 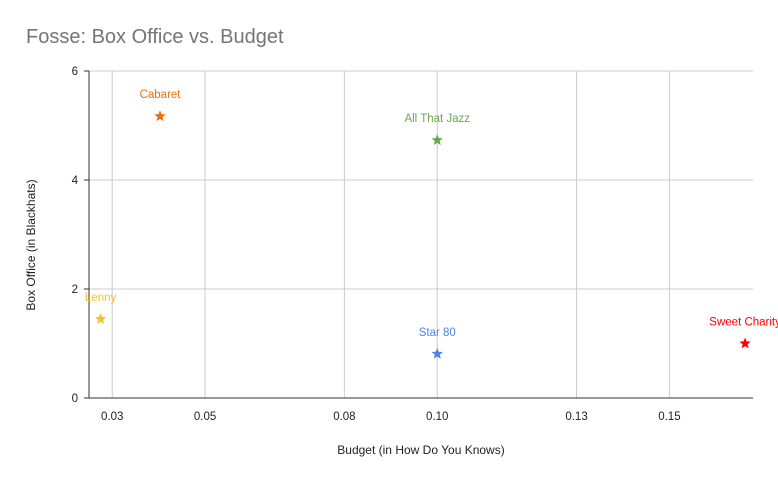 What do you see at coordinates (155, 37) in the screenshot?
I see `chart-title: Fosse: Box Office vs. Budget` at bounding box center [155, 37].